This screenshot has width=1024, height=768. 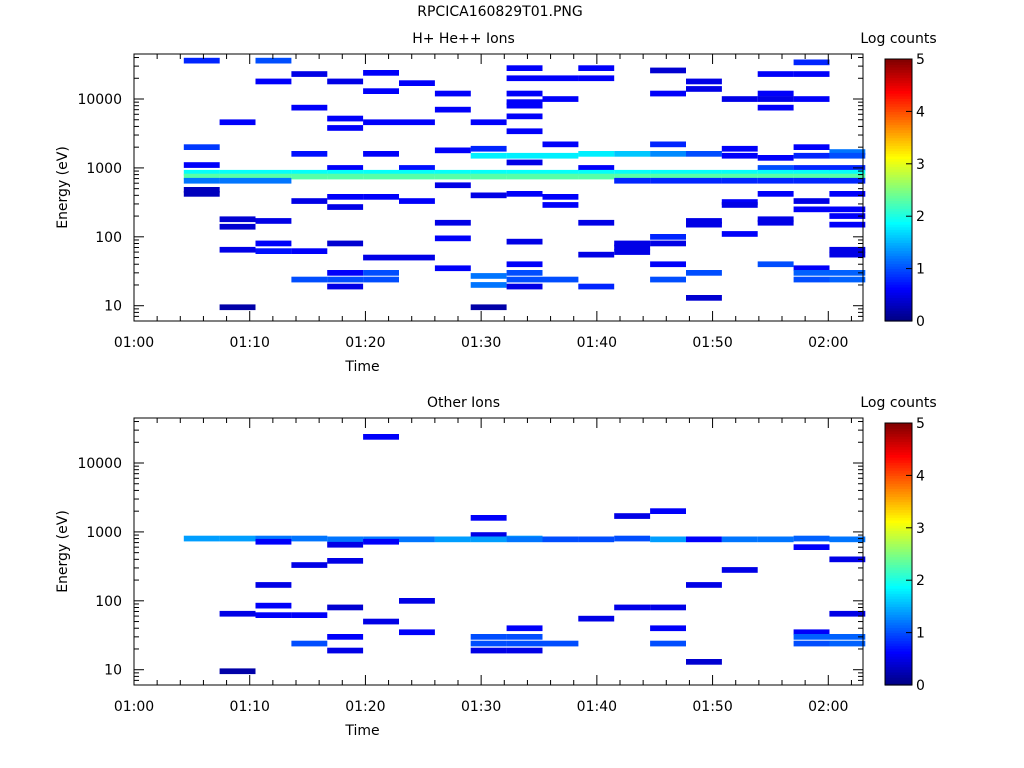 What do you see at coordinates (828, 707) in the screenshot?
I see `x-tick-label: 02:00` at bounding box center [828, 707].